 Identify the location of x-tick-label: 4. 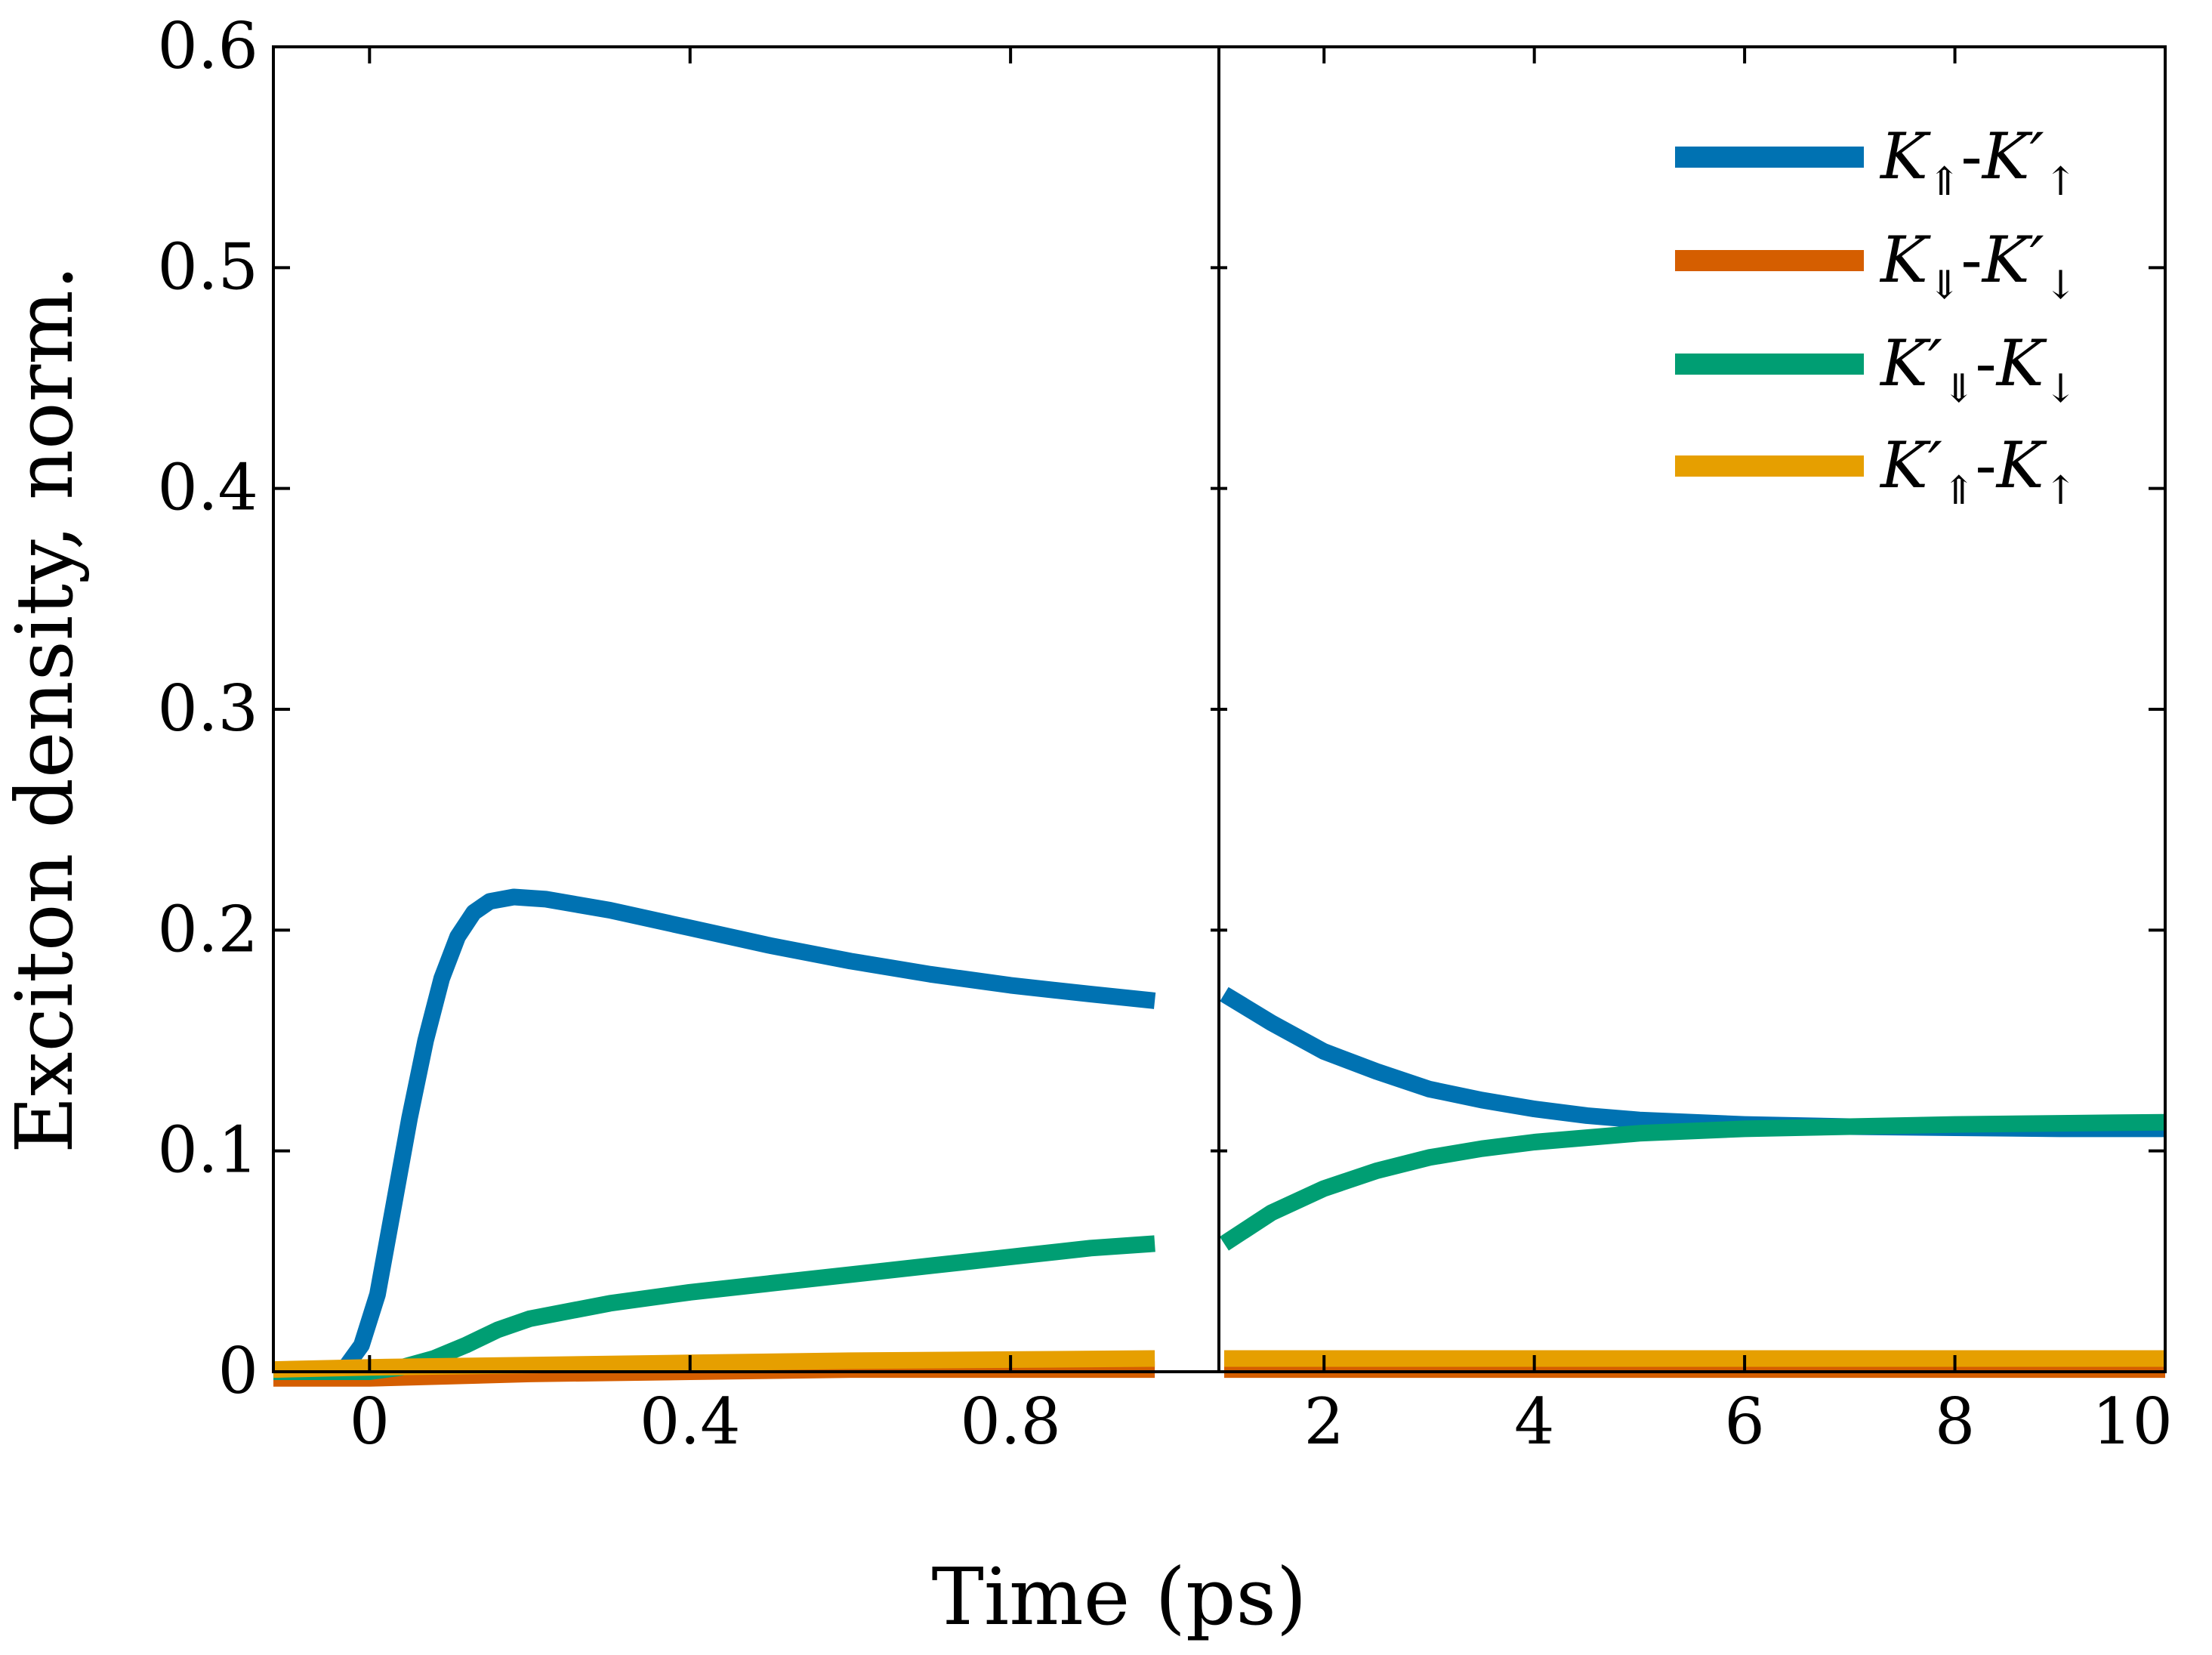
(1534, 1422).